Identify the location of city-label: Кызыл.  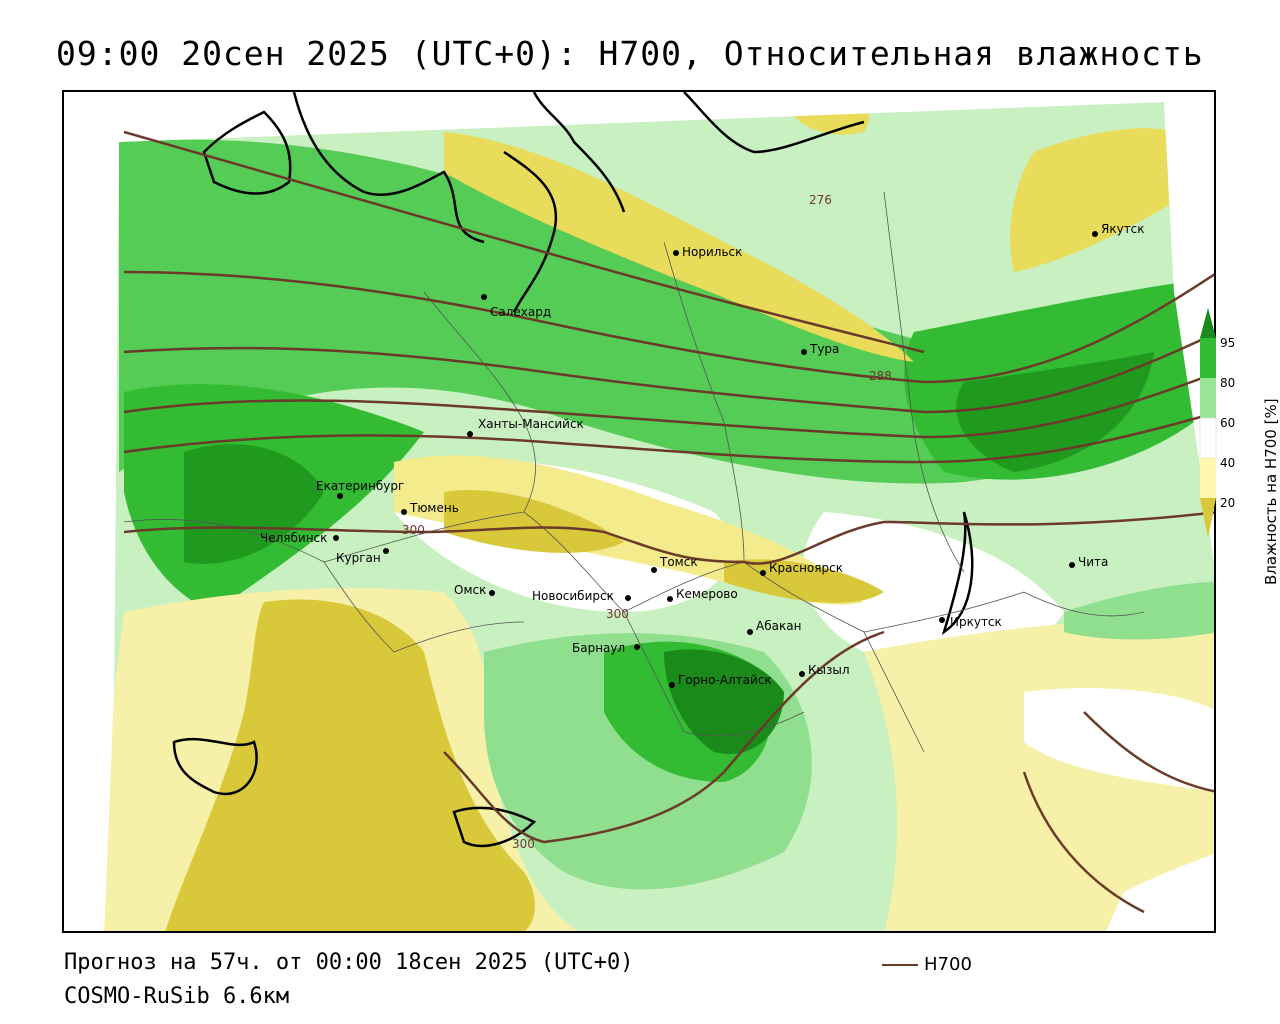
(829, 670).